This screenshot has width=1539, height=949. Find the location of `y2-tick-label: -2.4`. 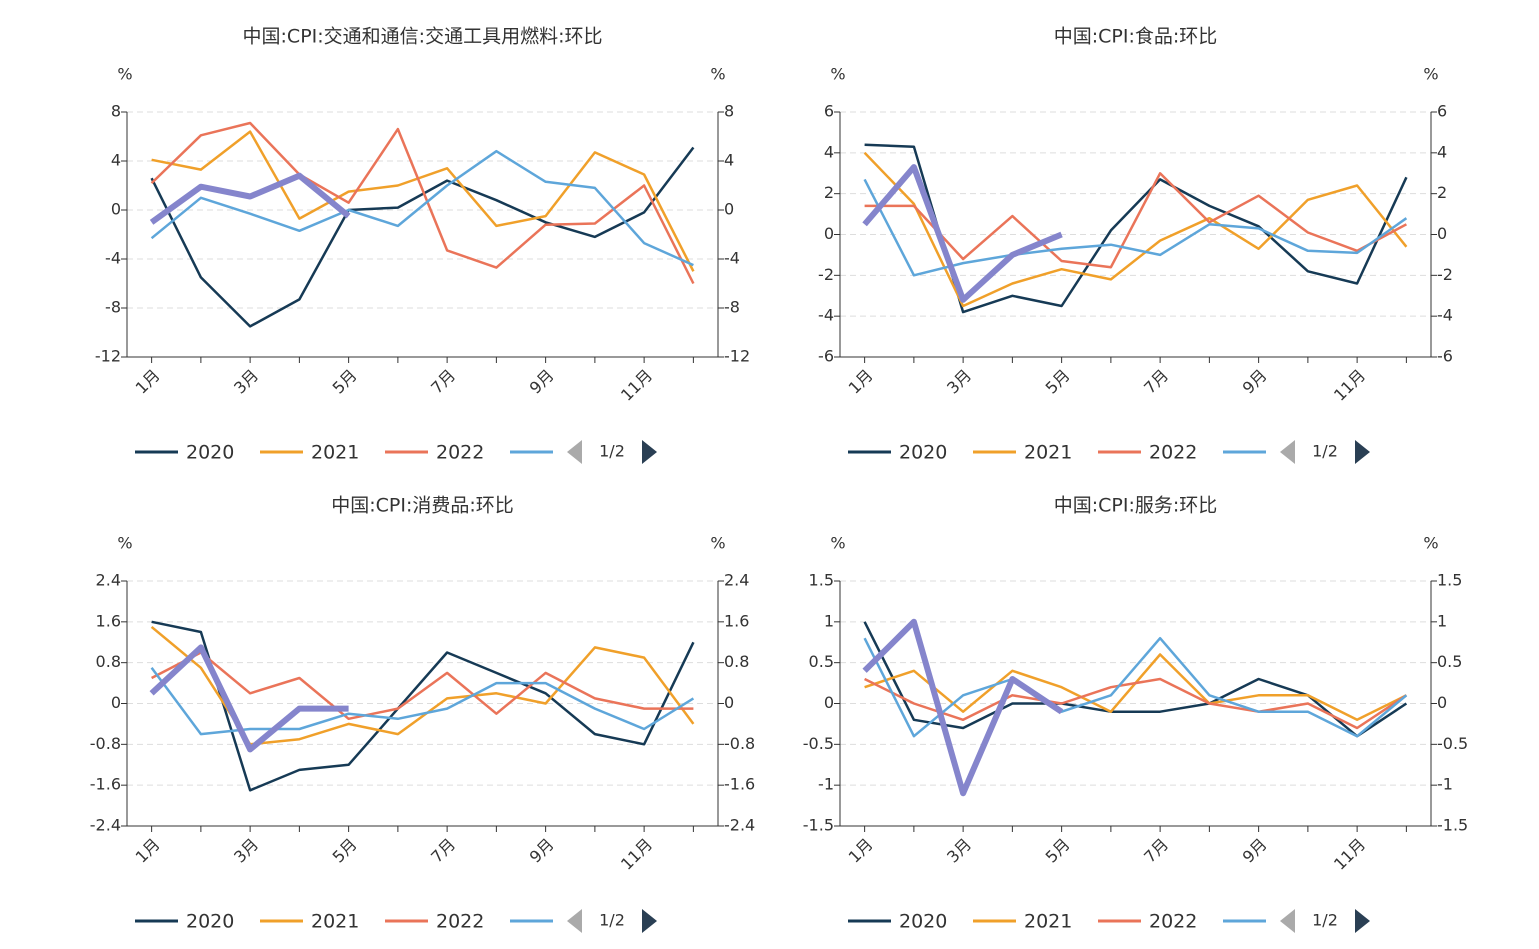

y2-tick-label: -2.4 is located at coordinates (739, 825).